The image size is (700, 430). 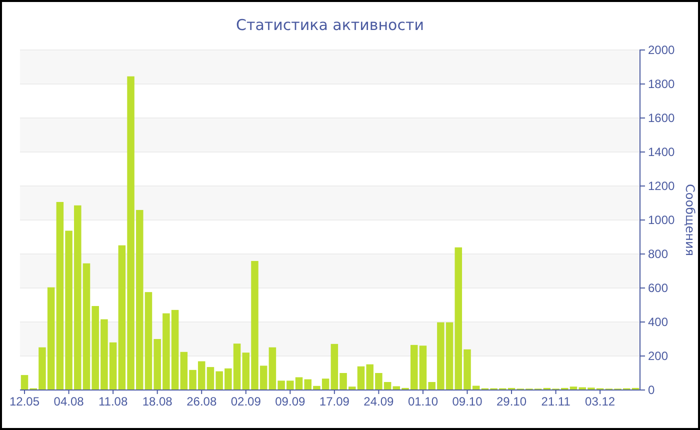 What do you see at coordinates (25, 401) in the screenshot?
I see `x-tick-label: 12.05` at bounding box center [25, 401].